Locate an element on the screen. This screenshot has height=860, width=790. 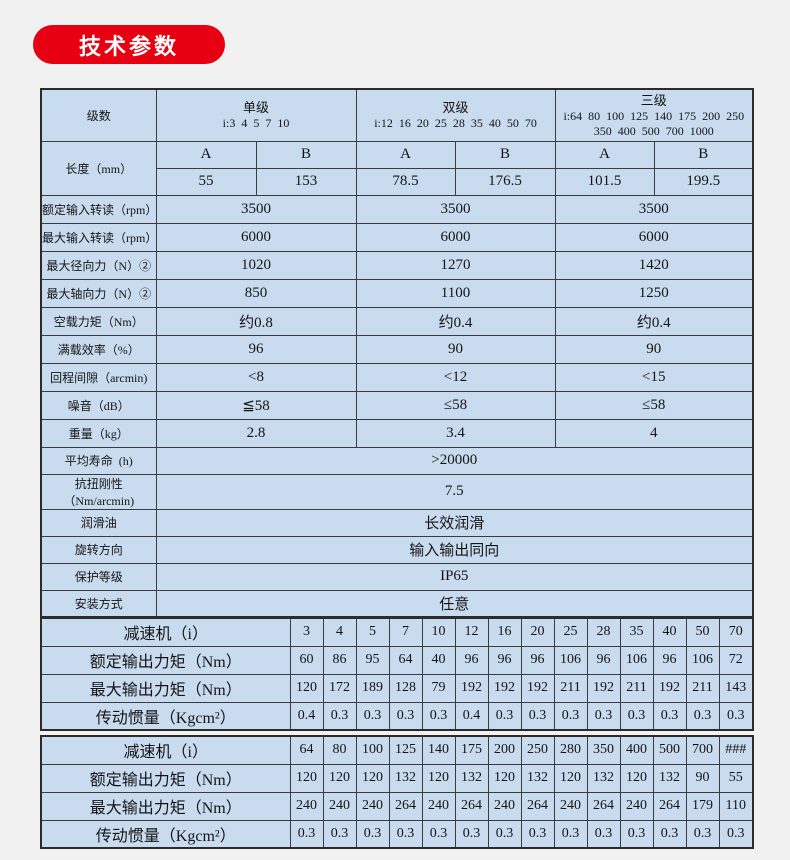
spec-row: 最大径向力（N）② 1020 1270 1420 is located at coordinates (397, 265).